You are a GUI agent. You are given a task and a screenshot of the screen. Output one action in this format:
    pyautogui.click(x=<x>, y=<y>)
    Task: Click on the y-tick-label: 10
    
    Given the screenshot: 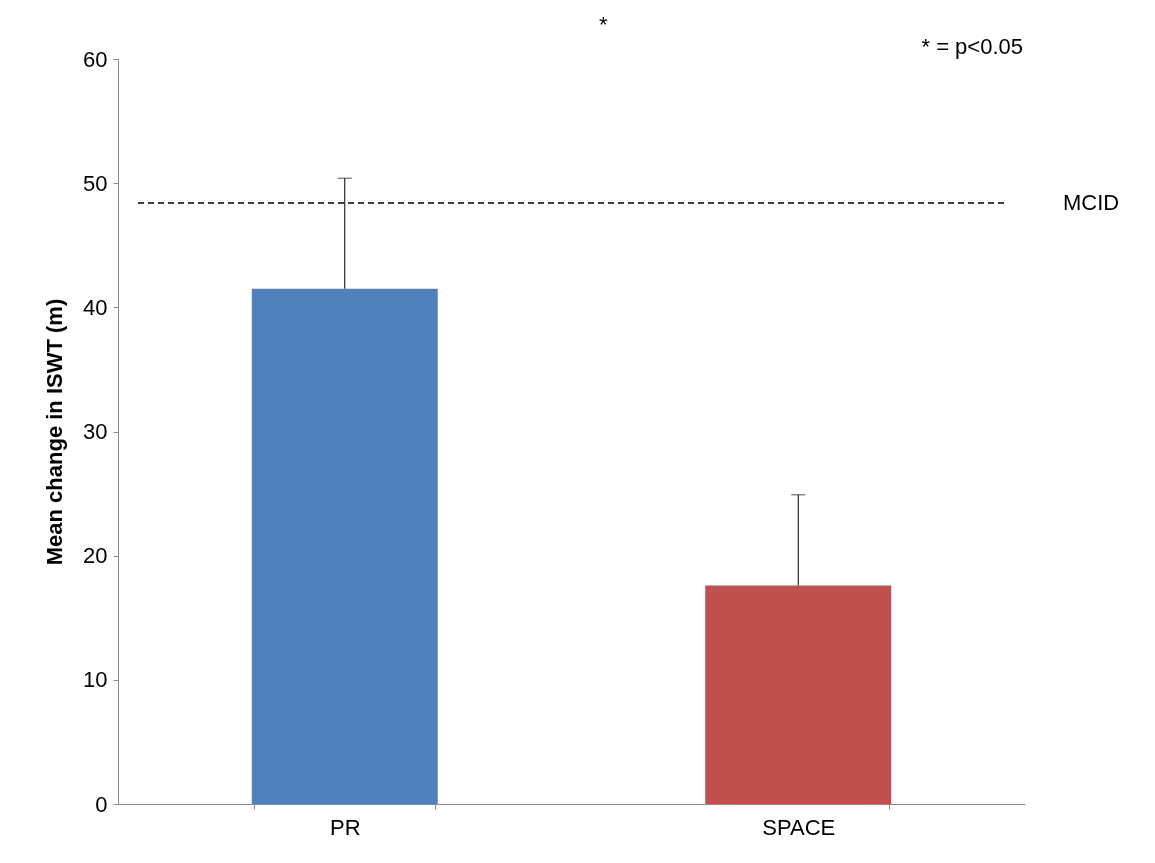 What is the action you would take?
    pyautogui.click(x=95, y=680)
    